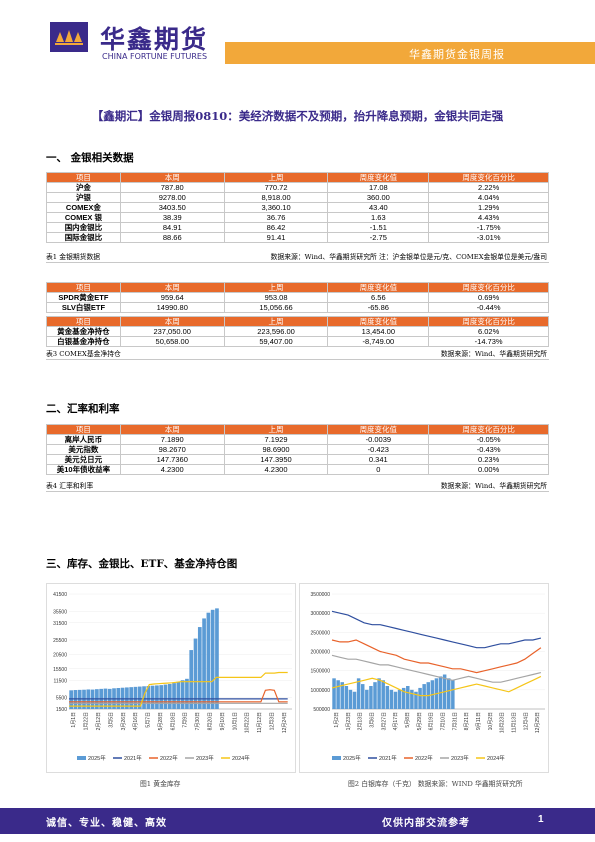  What do you see at coordinates (172, 429) in the screenshot?
I see `table-header-cell: 本周` at bounding box center [172, 429].